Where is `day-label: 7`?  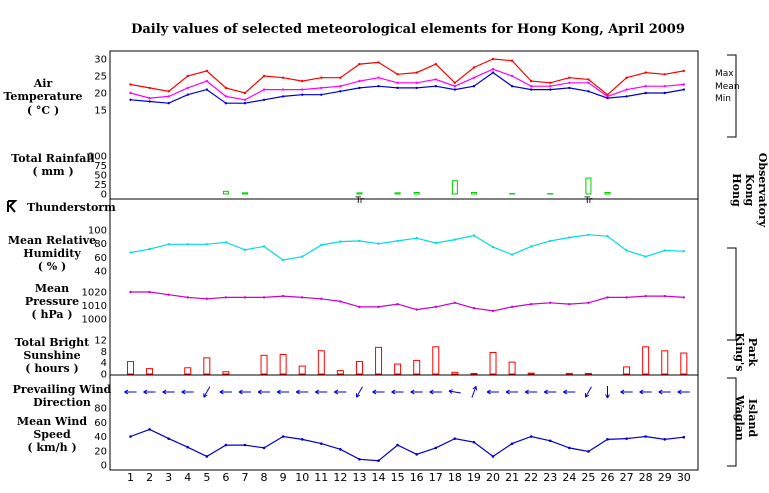
day-label: 7 is located at coordinates (244, 477).